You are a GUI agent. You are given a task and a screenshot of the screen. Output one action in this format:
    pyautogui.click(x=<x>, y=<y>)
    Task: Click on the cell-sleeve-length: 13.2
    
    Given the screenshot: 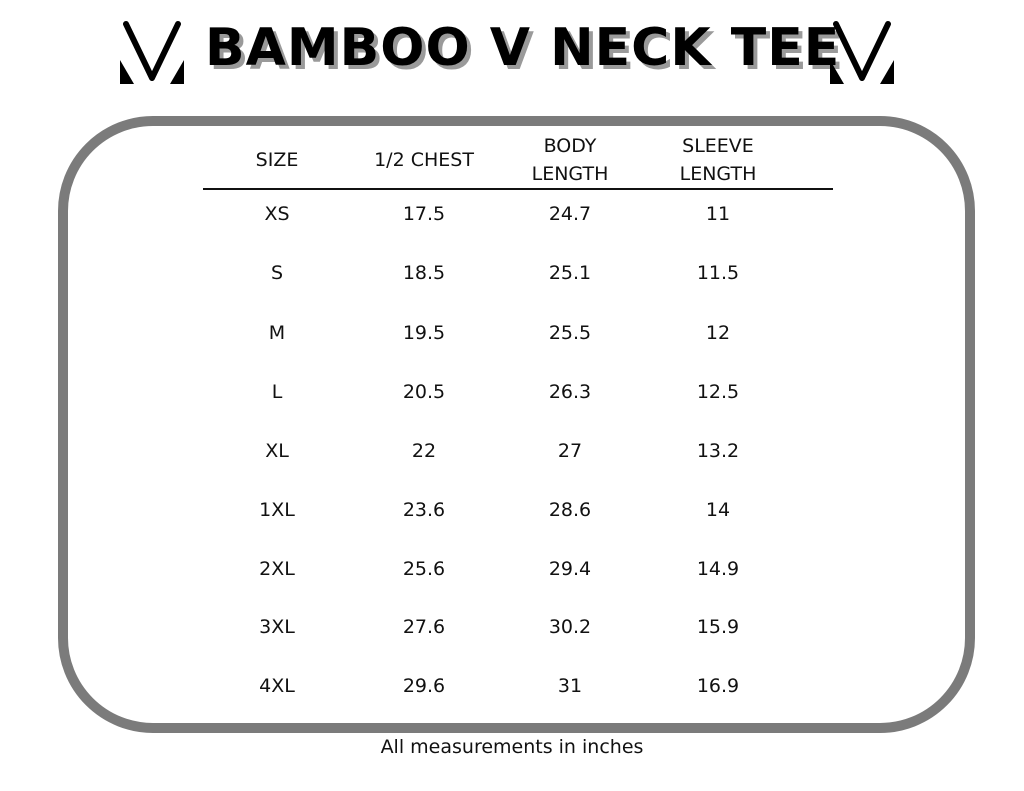 What is the action you would take?
    pyautogui.click(x=718, y=451)
    